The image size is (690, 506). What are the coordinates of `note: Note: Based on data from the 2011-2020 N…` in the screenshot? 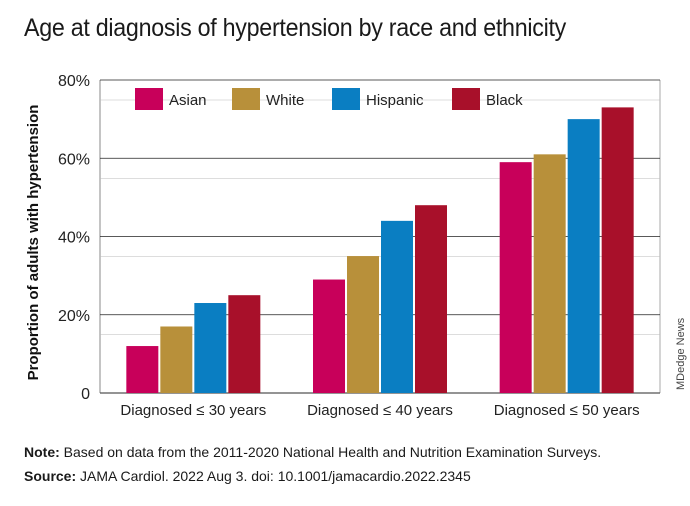 It's located at (312, 452).